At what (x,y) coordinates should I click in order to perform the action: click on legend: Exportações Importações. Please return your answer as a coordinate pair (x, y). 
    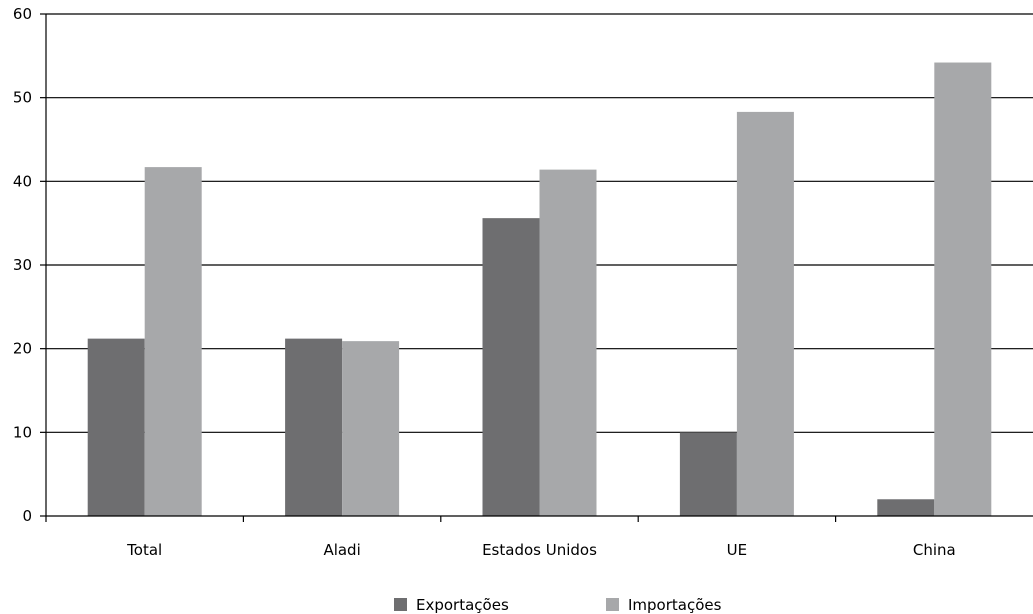
    Looking at the image, I should click on (558, 605).